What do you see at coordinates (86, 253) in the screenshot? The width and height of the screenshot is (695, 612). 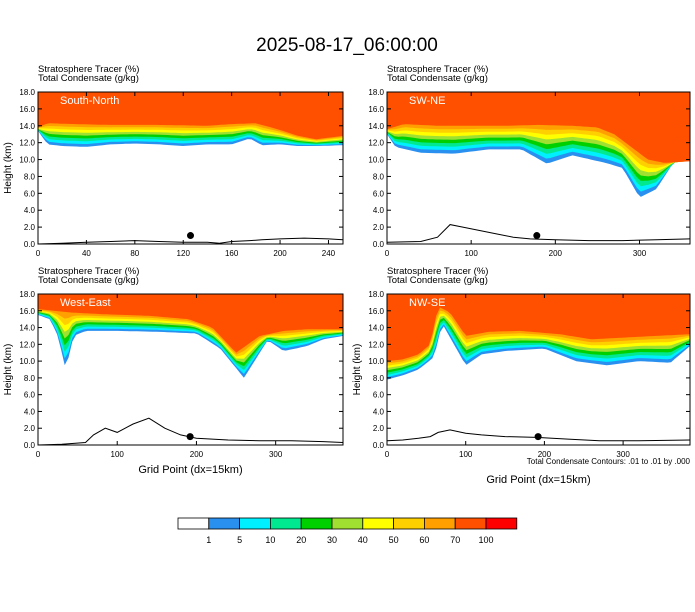 I see `x-tick-label: 40` at bounding box center [86, 253].